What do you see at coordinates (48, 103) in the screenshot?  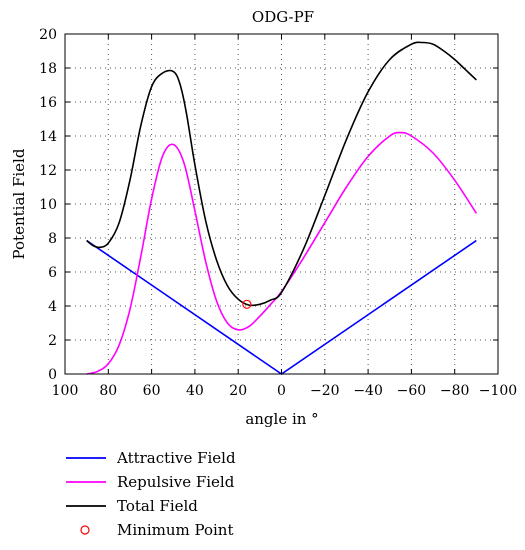 I see `y-tick-label: 16` at bounding box center [48, 103].